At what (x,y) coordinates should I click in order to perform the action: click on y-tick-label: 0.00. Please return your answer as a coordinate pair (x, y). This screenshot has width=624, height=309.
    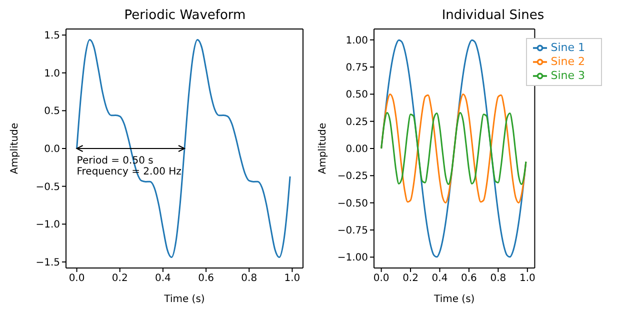
    Looking at the image, I should click on (357, 150).